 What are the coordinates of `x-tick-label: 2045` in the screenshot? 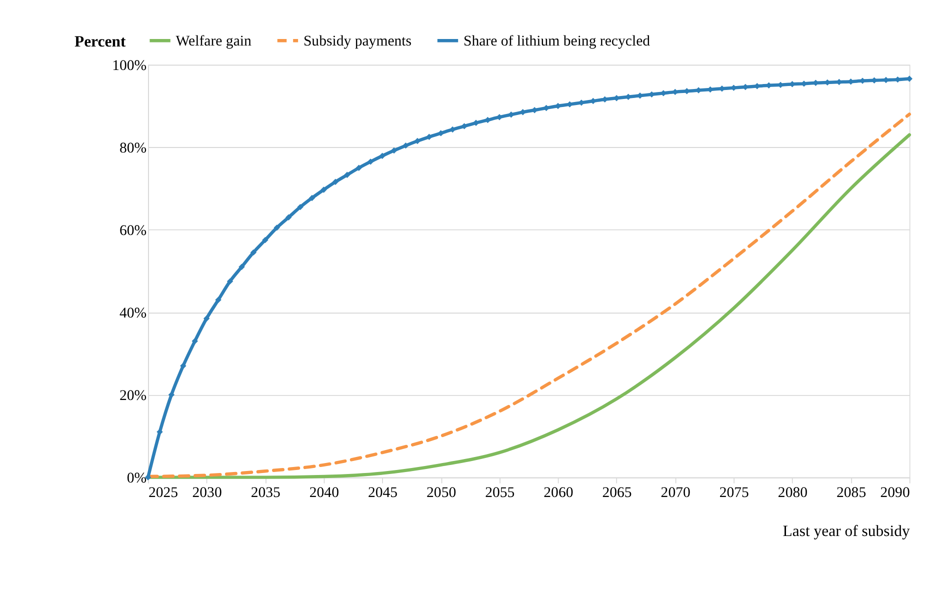 It's located at (383, 493).